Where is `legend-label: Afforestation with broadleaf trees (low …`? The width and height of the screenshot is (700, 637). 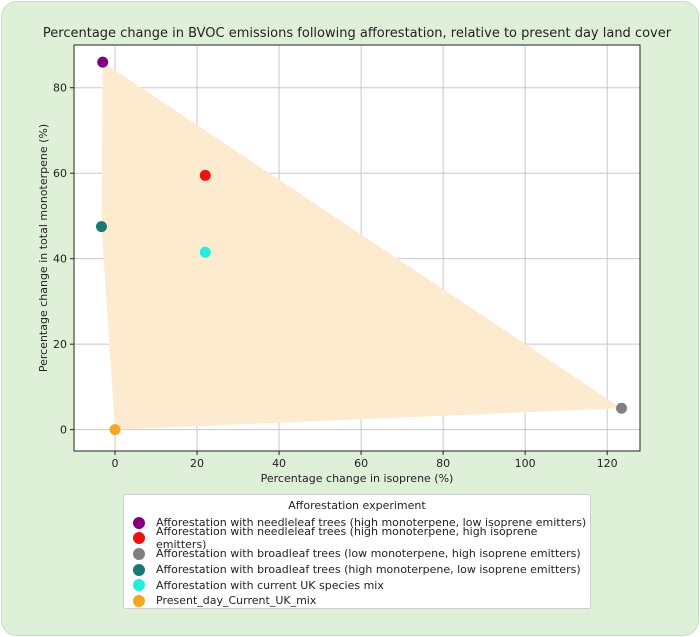
legend-label: Afforestation with broadleaf trees (low … is located at coordinates (368, 554).